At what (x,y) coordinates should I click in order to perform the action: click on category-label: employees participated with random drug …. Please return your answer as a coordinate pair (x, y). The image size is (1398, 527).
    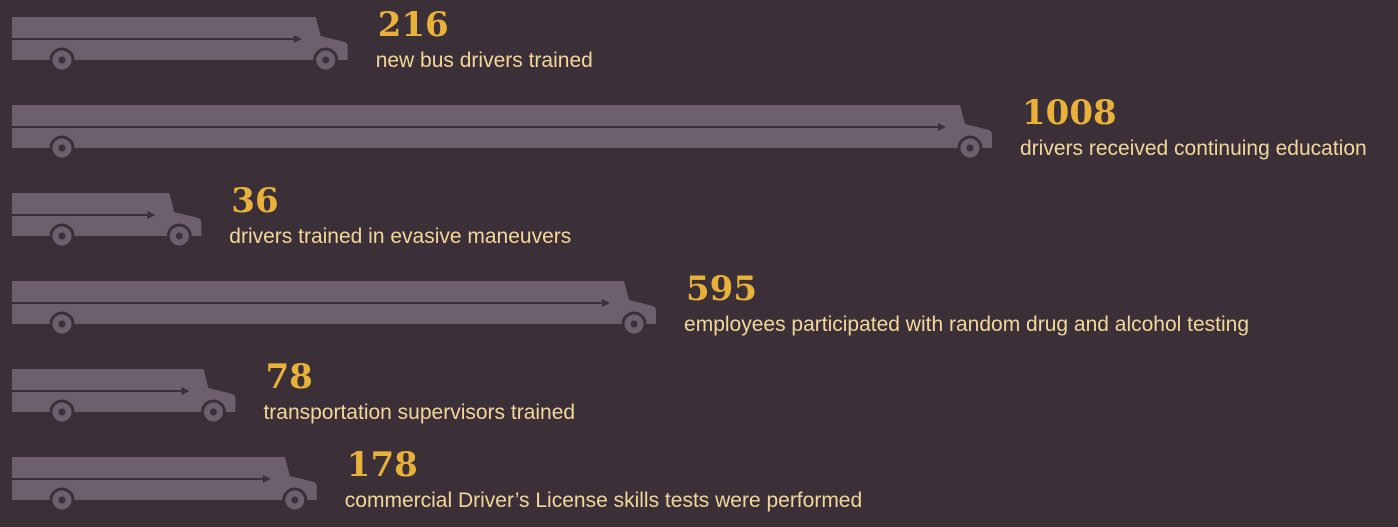
    Looking at the image, I should click on (966, 324).